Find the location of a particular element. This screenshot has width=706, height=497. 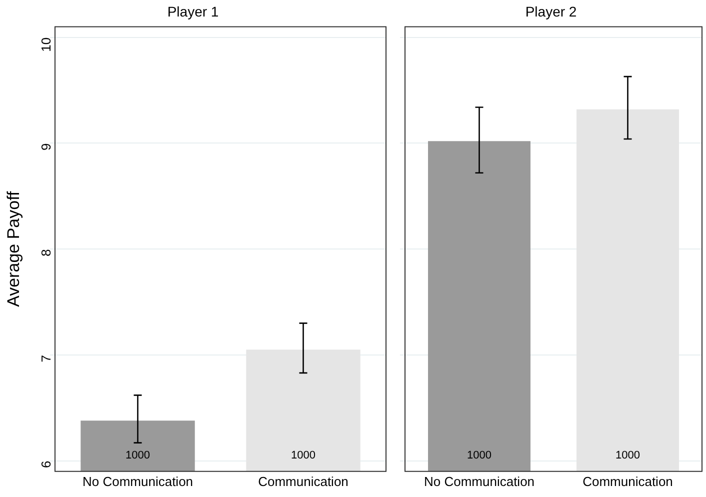

y-axis-title: Average Payoff is located at coordinates (13, 249).